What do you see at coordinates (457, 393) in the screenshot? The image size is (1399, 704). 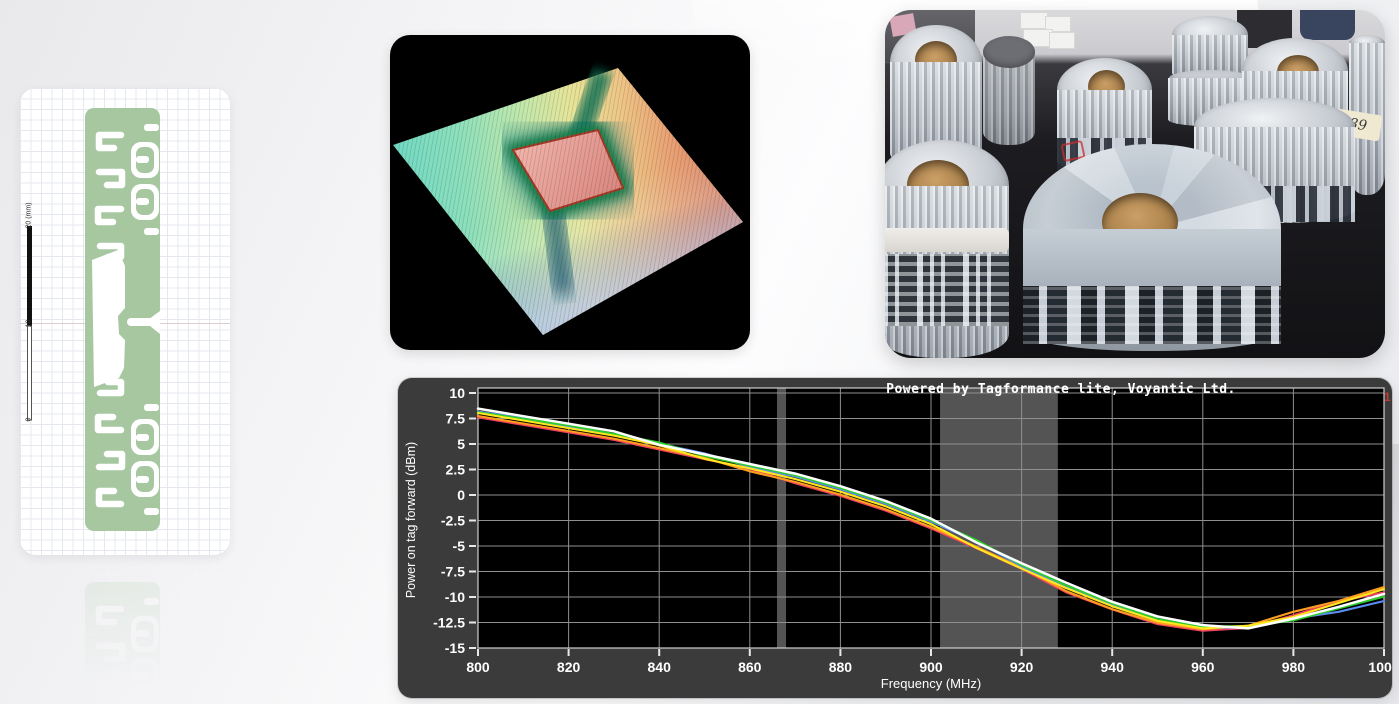 I see `tick-label-y: 10` at bounding box center [457, 393].